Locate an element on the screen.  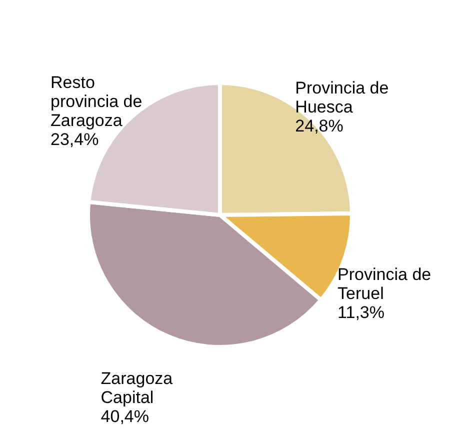
data-label: 40,4% is located at coordinates (124, 416).